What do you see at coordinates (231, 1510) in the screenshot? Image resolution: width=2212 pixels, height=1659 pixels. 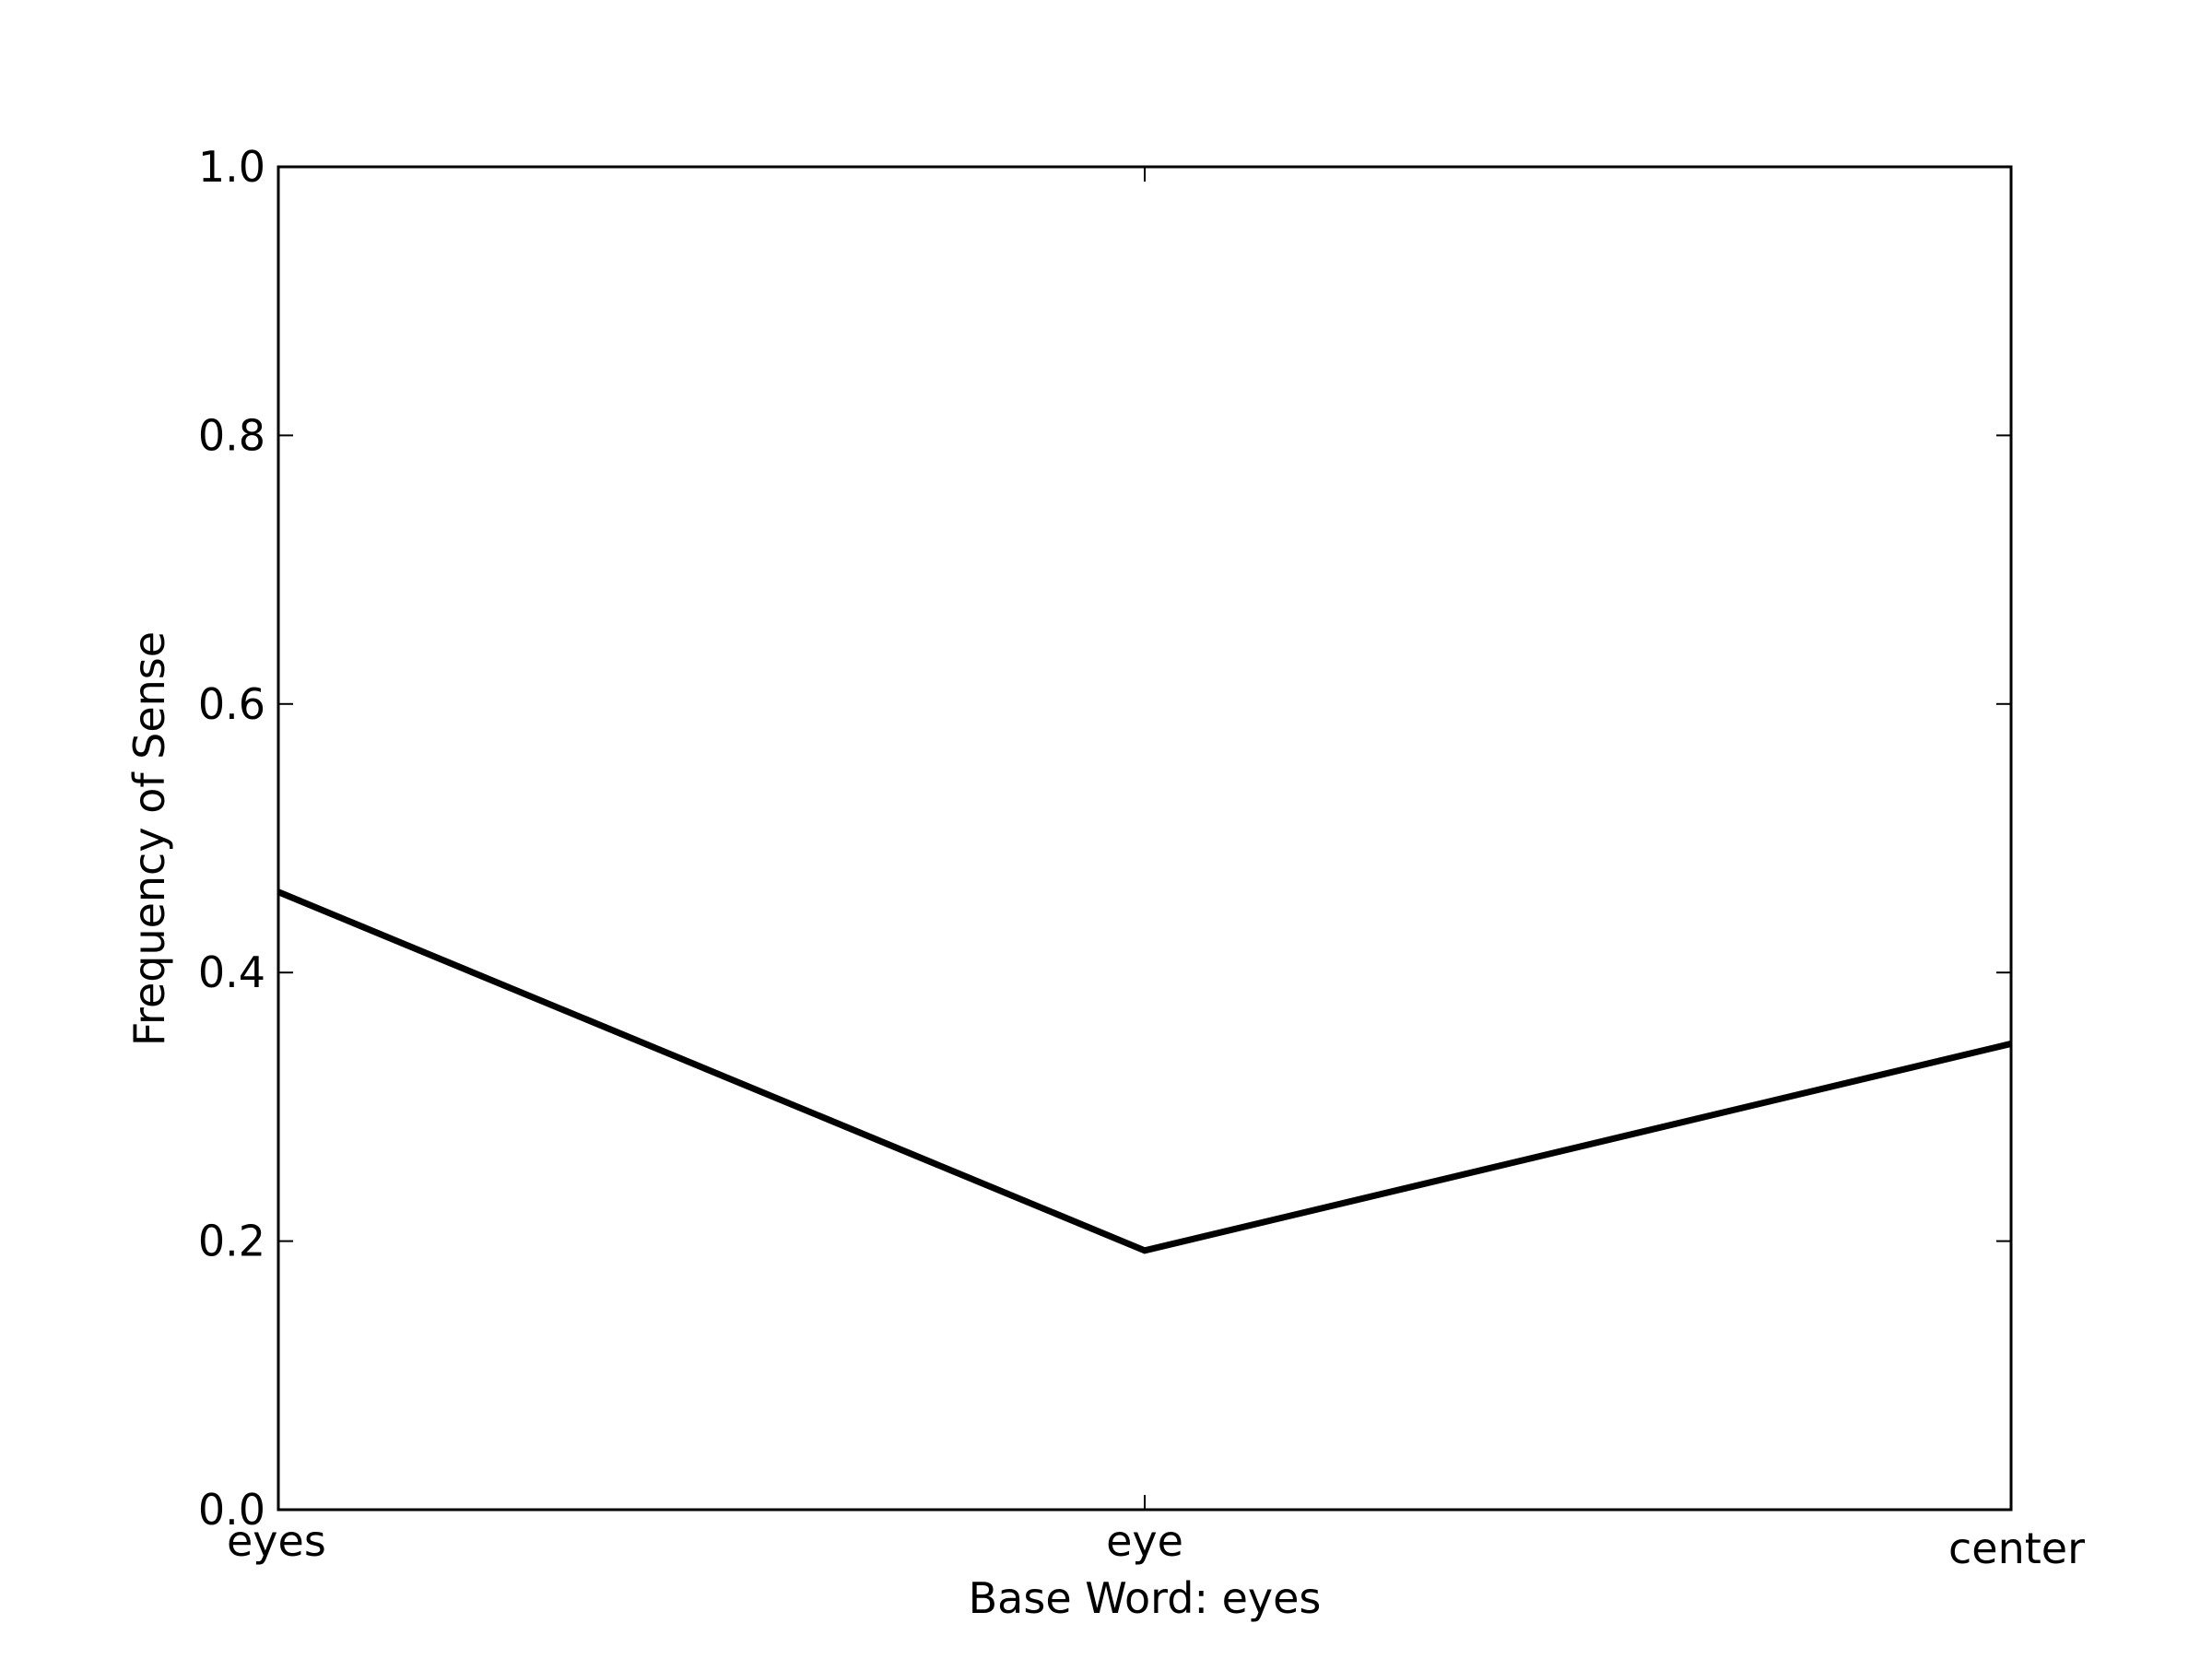 I see `y-tick-label: 0.0` at bounding box center [231, 1510].